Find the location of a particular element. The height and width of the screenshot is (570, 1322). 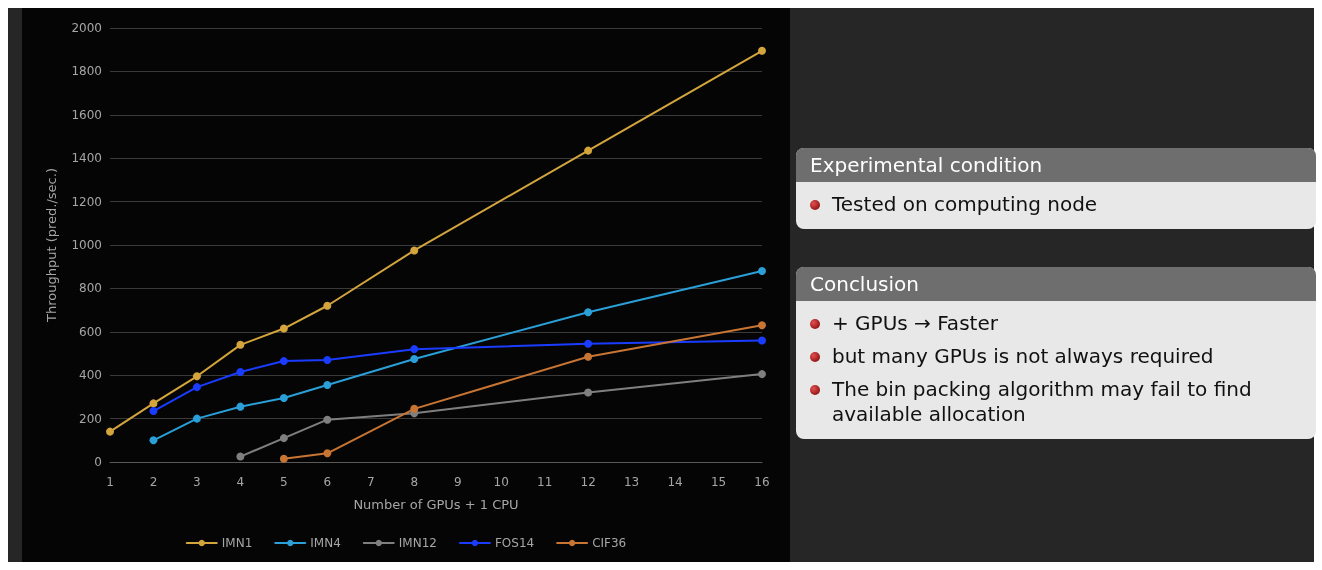

text: Conclusion is located at coordinates (1056, 284).